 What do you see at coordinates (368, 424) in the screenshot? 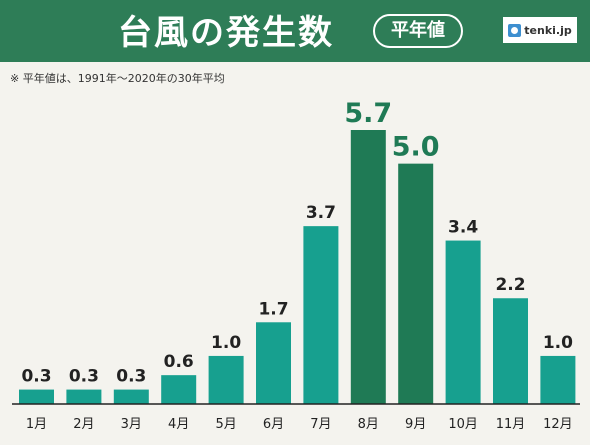
I see `tick-label-8: 8月` at bounding box center [368, 424].